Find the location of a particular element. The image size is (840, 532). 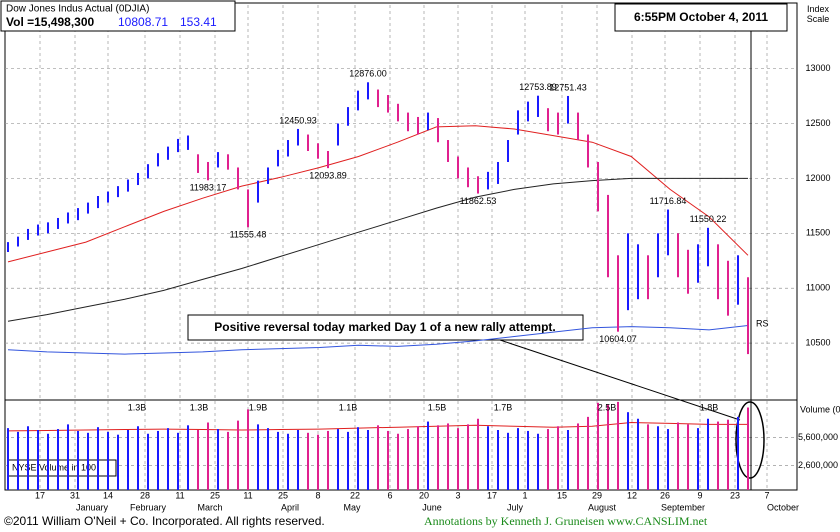

scale-label-box: Index Scale is located at coordinates (818, 14).